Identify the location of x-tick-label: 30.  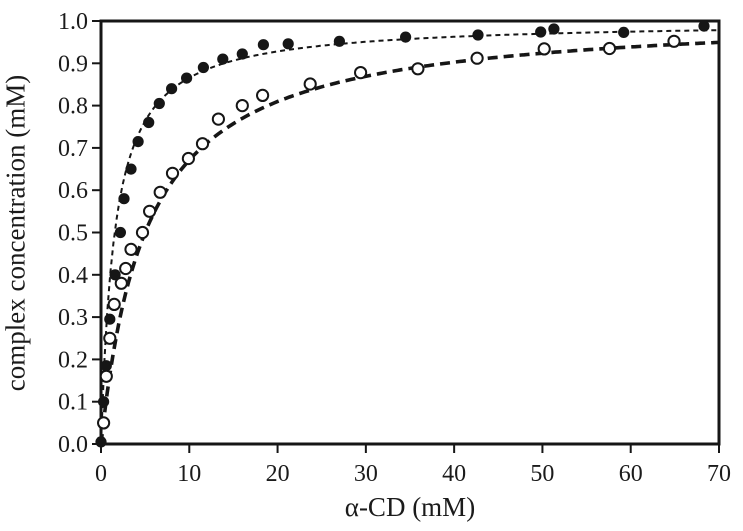
(366, 474).